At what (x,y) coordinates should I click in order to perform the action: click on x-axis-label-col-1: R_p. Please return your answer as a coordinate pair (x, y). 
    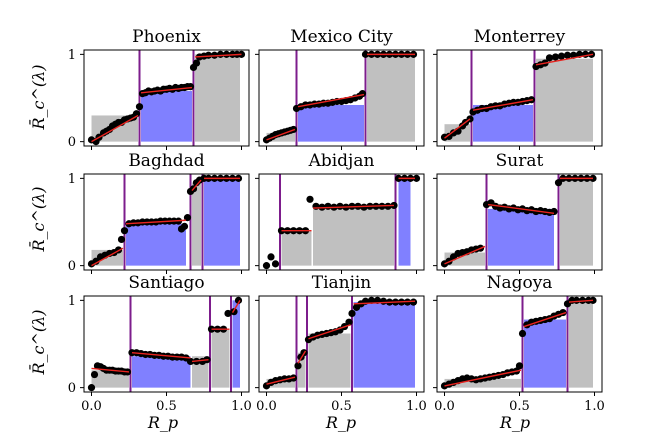
    Looking at the image, I should click on (162, 422).